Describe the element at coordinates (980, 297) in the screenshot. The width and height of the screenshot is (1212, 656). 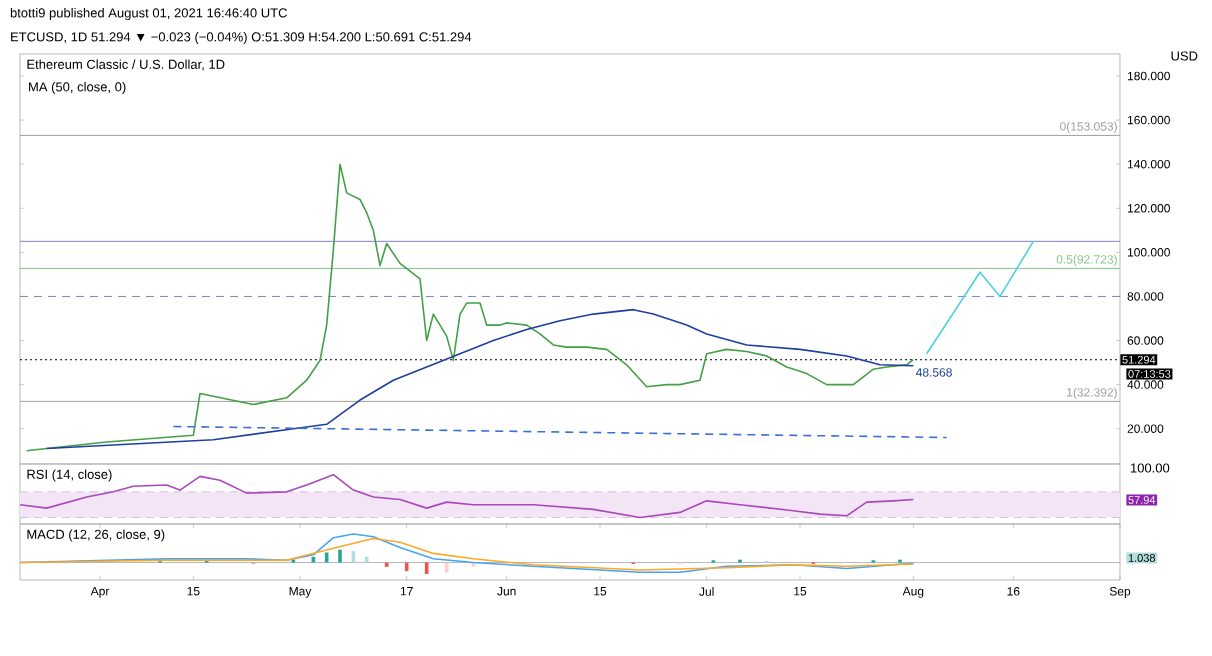
I see `line-series` at that location.